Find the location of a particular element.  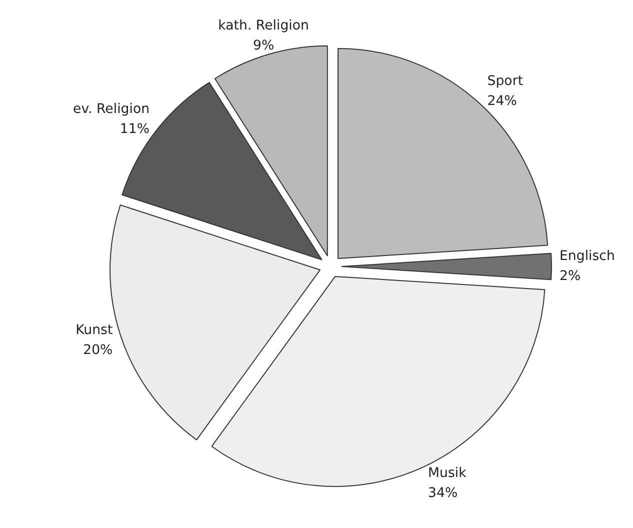

data-label: 2% is located at coordinates (570, 276).